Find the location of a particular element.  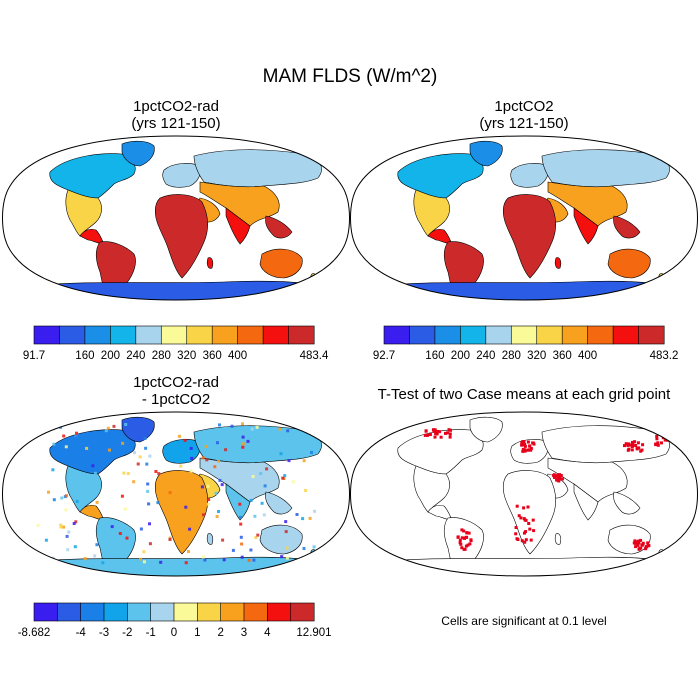

significance-note: Cells are significant at 0.1 level is located at coordinates (523, 621).